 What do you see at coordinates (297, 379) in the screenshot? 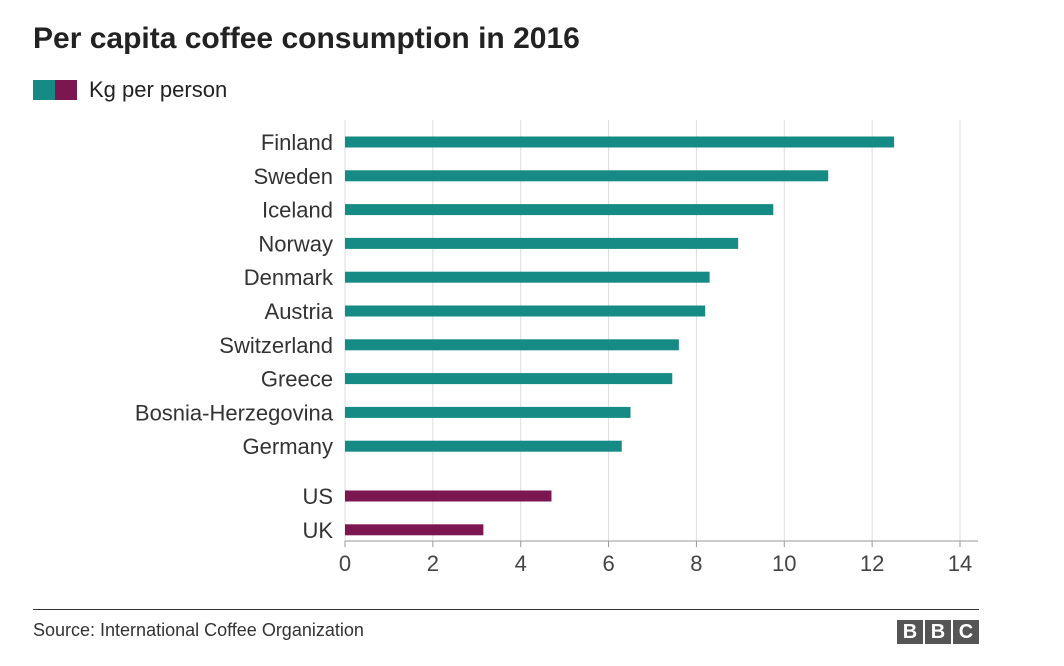
I see `category-label: Greece` at bounding box center [297, 379].